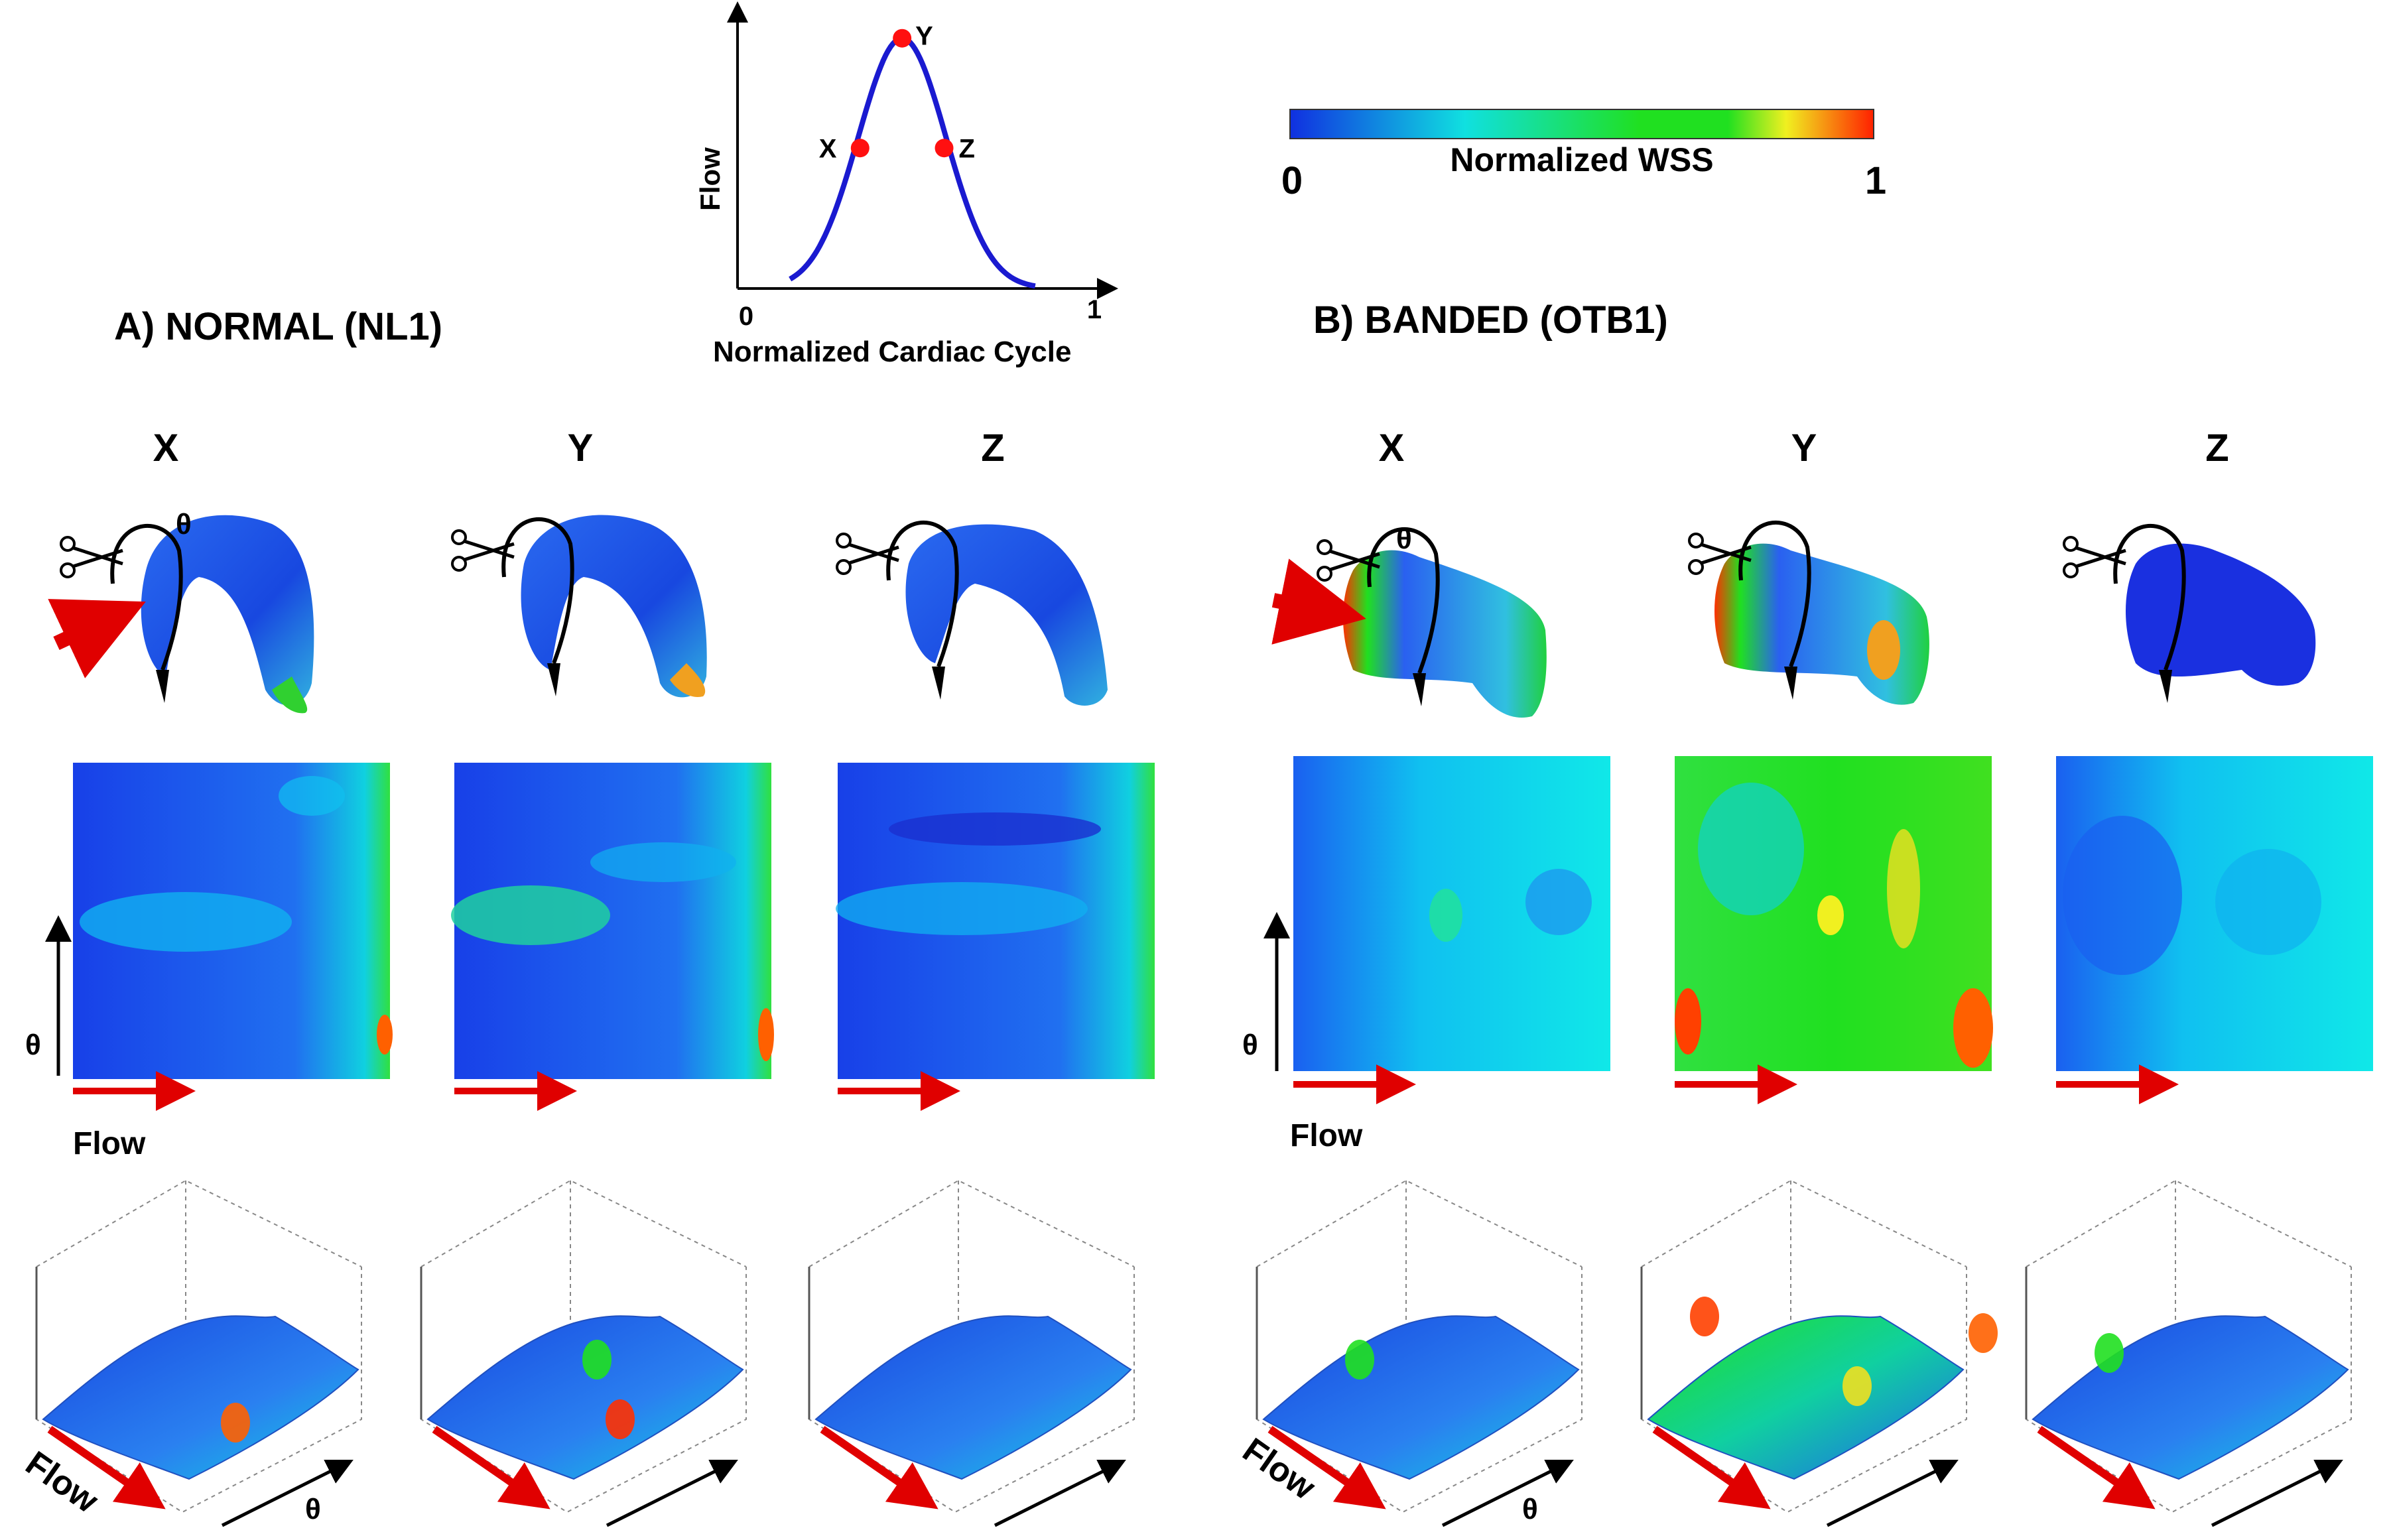 Image resolution: width=2391 pixels, height=1540 pixels. What do you see at coordinates (583, 1346) in the screenshot?
I see `wss-surface-box-a-y` at bounding box center [583, 1346].